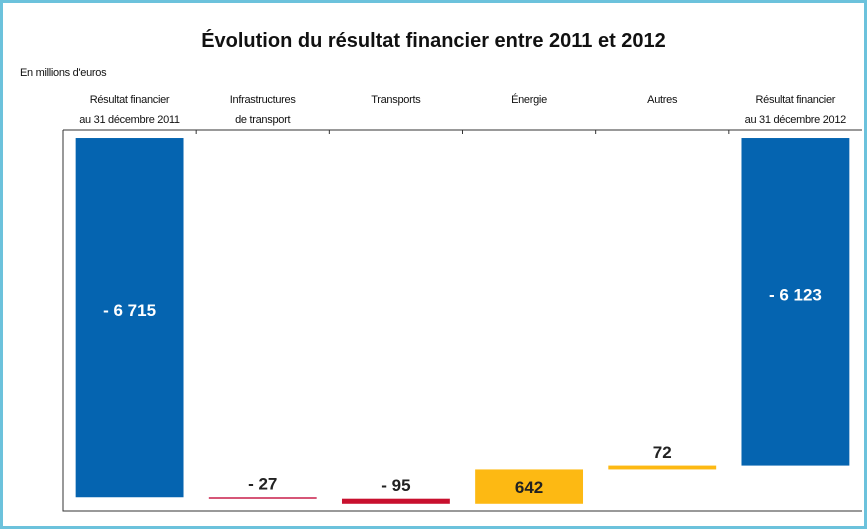 The height and width of the screenshot is (529, 867). Describe the element at coordinates (262, 484) in the screenshot. I see `value-label: - 27` at that location.